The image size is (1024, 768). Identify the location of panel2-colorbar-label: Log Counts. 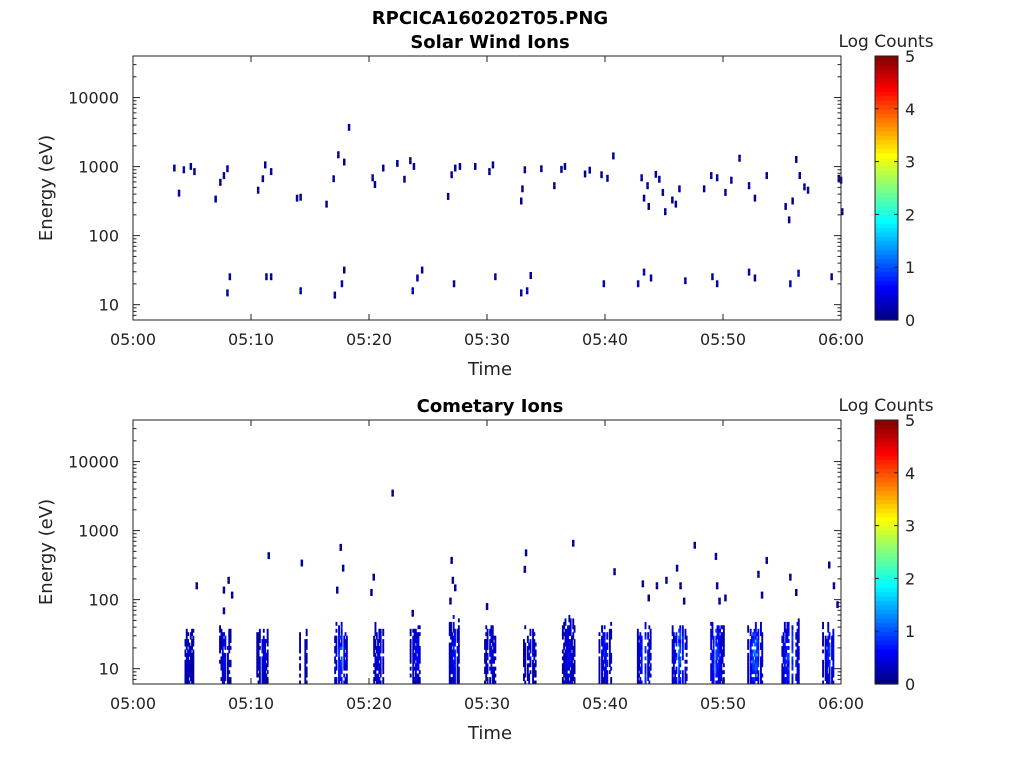
(885, 406).